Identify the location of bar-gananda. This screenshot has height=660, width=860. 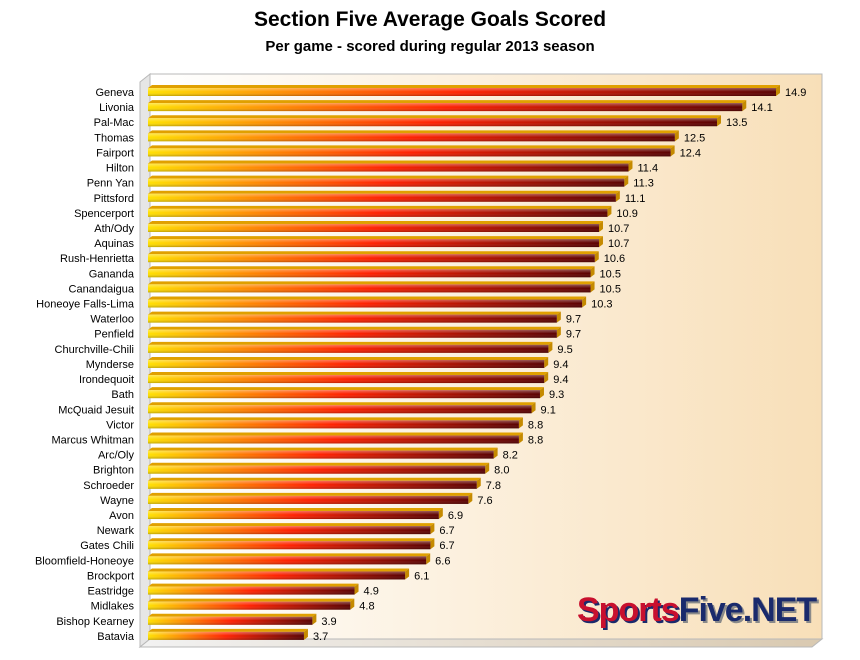
(371, 272).